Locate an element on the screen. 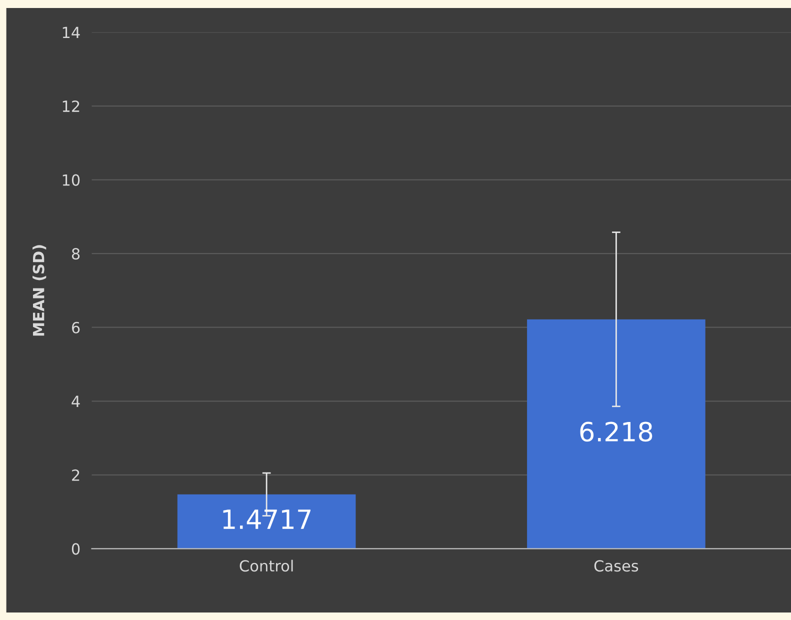  y-tick-label: 10 is located at coordinates (71, 180).